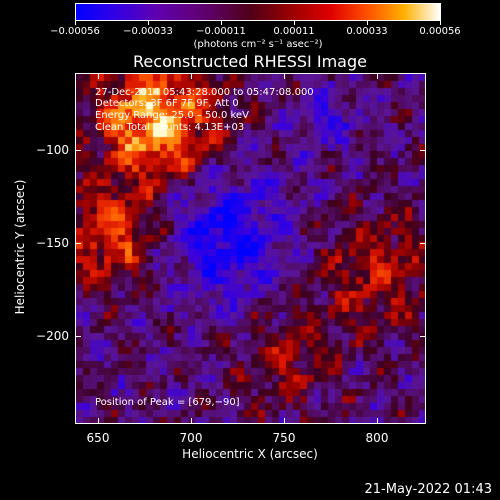  I want to click on colorbar-tick-label: −0.00033, so click(148, 31).